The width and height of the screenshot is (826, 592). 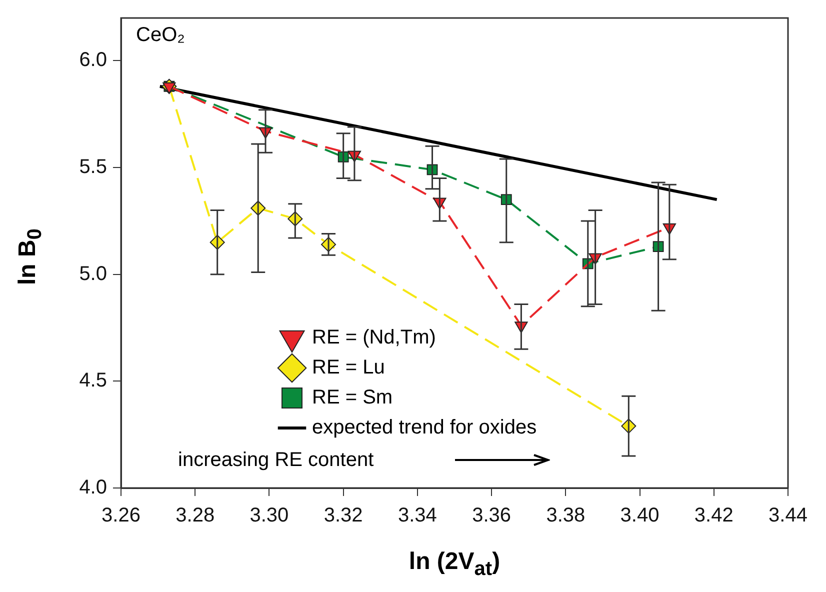 I want to click on y-tick-label: 4.5, so click(x=93, y=381).